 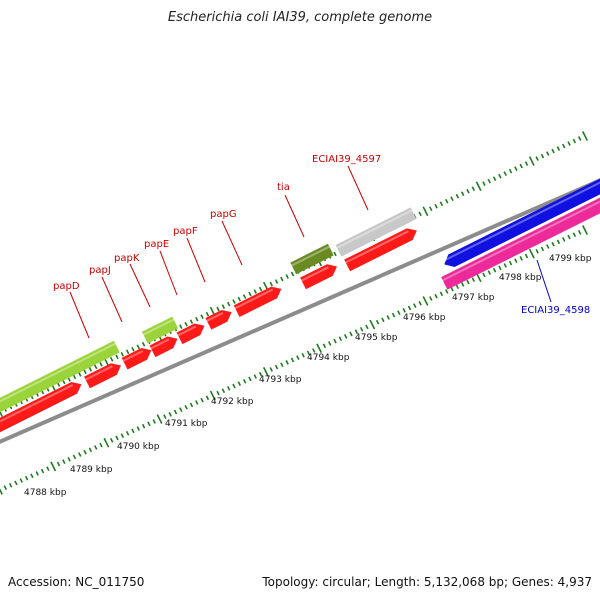 What do you see at coordinates (168, 273) in the screenshot?
I see `leader-papE` at bounding box center [168, 273].